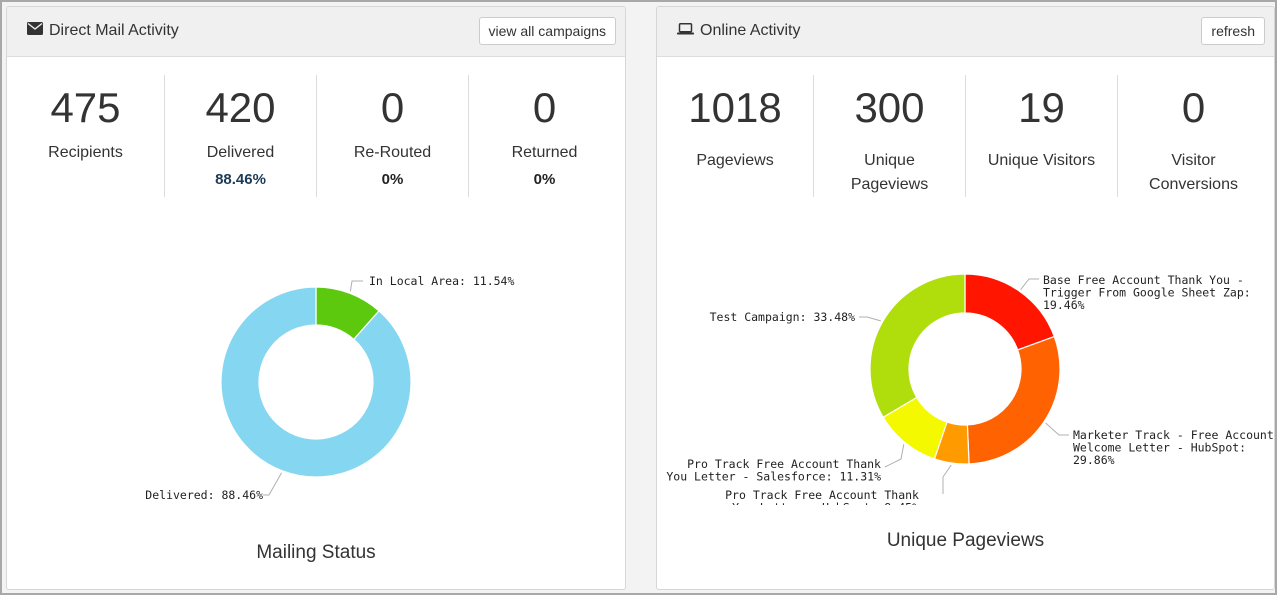 The image size is (1277, 595). What do you see at coordinates (356, 286) in the screenshot?
I see `leader-line-in-local-area` at bounding box center [356, 286].